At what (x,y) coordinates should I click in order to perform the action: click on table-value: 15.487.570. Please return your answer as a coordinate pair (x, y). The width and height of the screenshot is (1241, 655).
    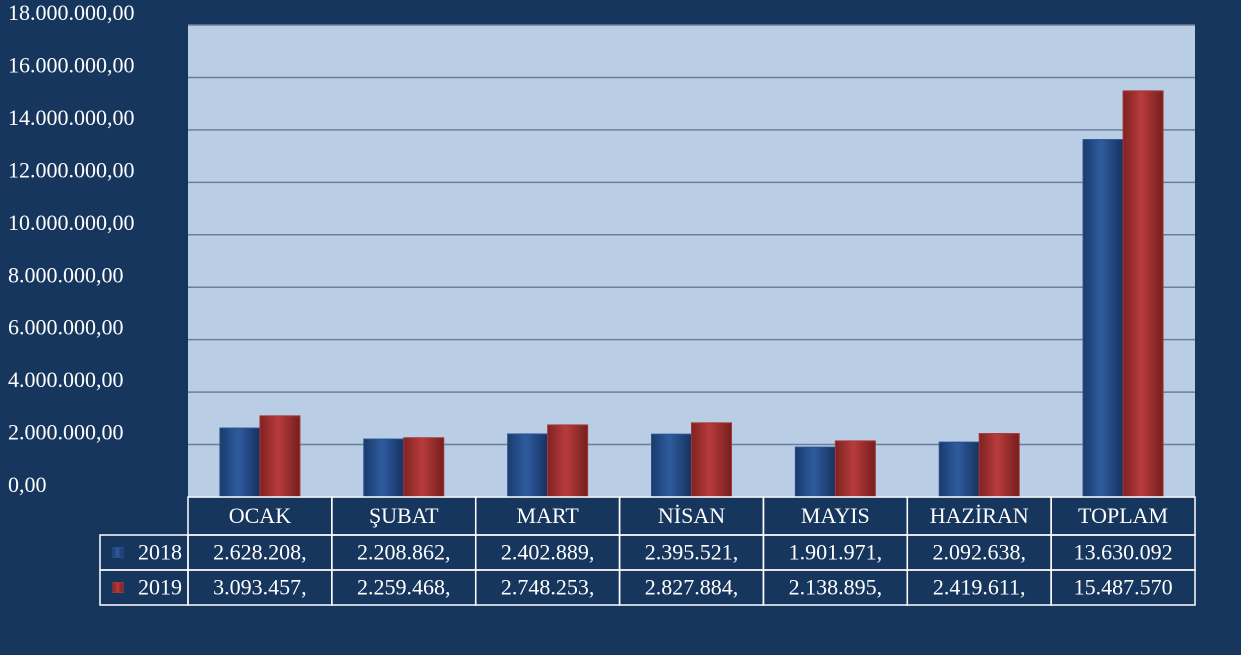
    Looking at the image, I should click on (1123, 587).